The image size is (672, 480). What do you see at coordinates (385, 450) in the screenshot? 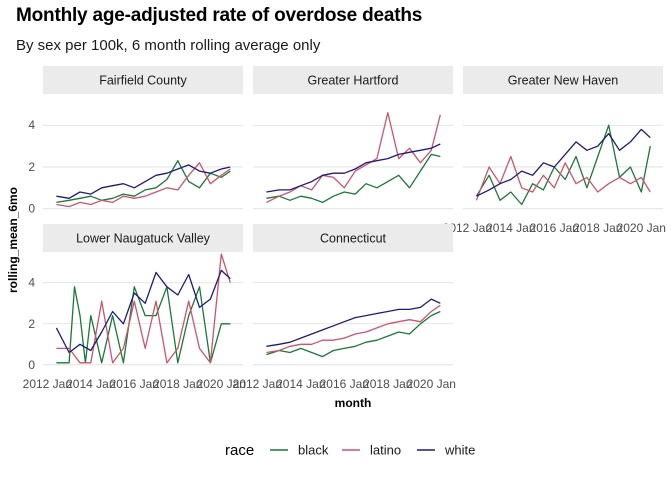
I see `legend-label-latino: latino` at bounding box center [385, 450].